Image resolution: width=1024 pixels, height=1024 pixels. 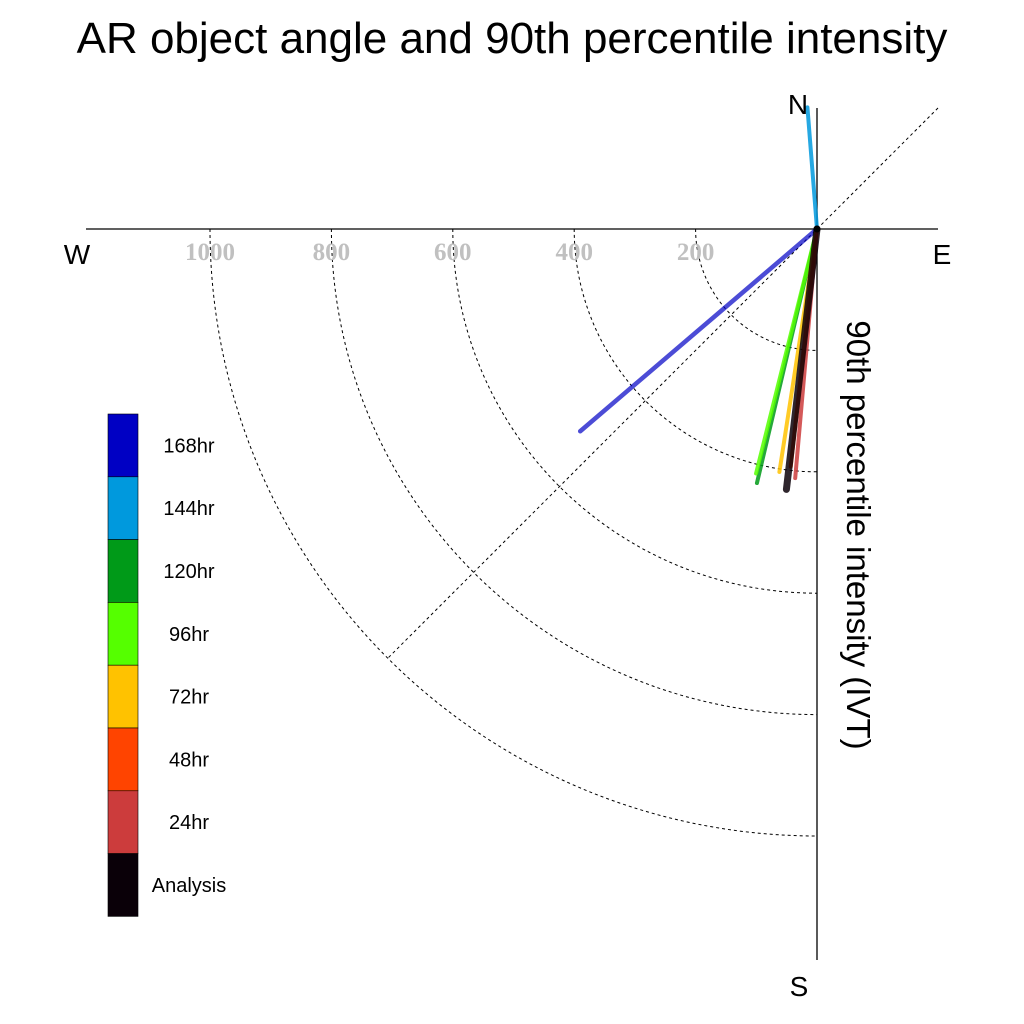 What do you see at coordinates (189, 823) in the screenshot?
I see `legend-label: 24hr` at bounding box center [189, 823].